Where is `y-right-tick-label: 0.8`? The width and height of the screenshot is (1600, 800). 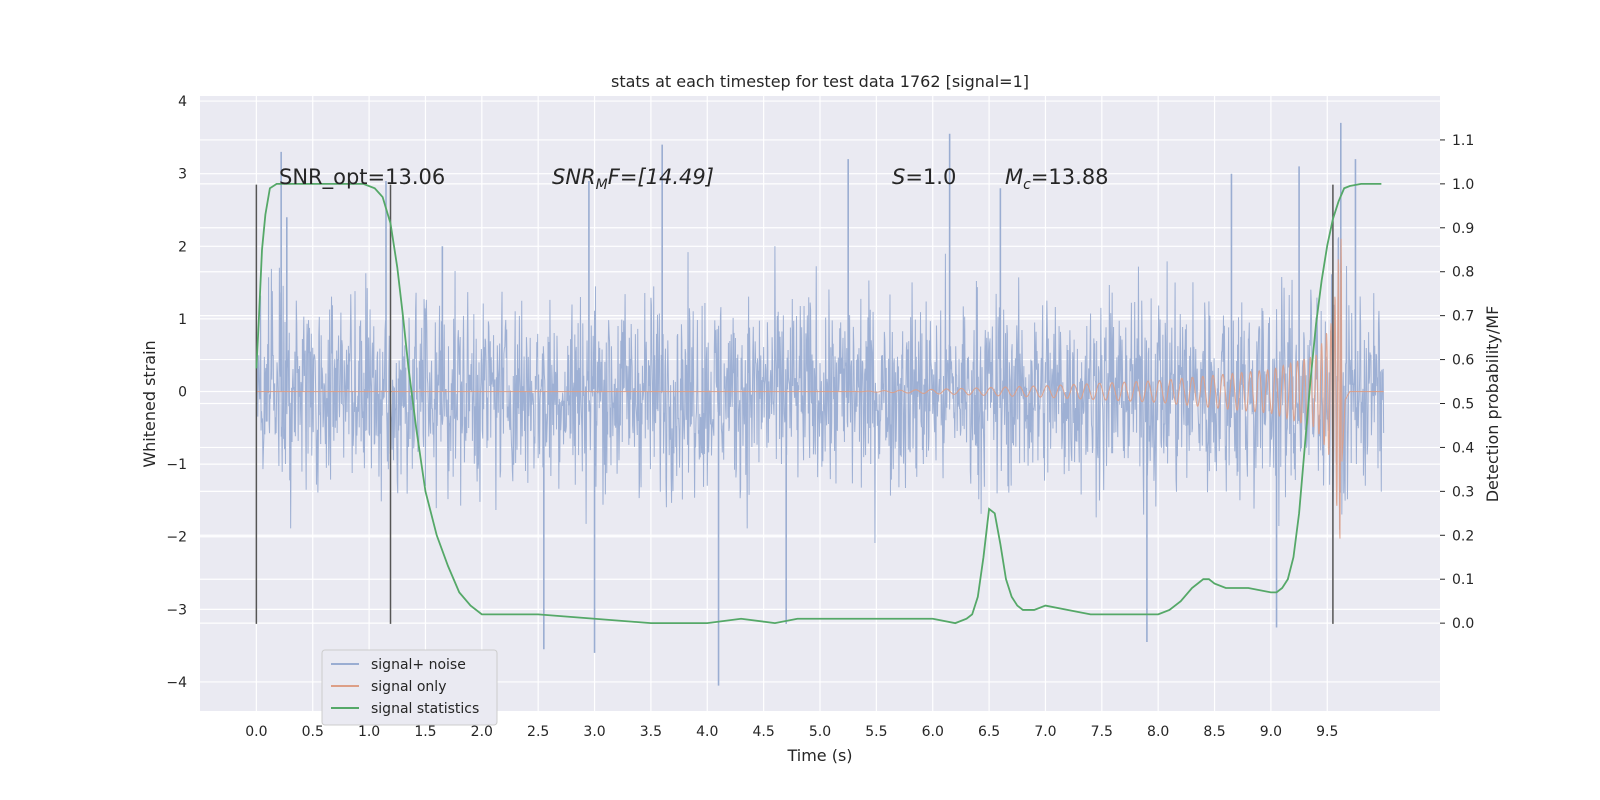
y-right-tick-label: 0.8 is located at coordinates (1463, 273).